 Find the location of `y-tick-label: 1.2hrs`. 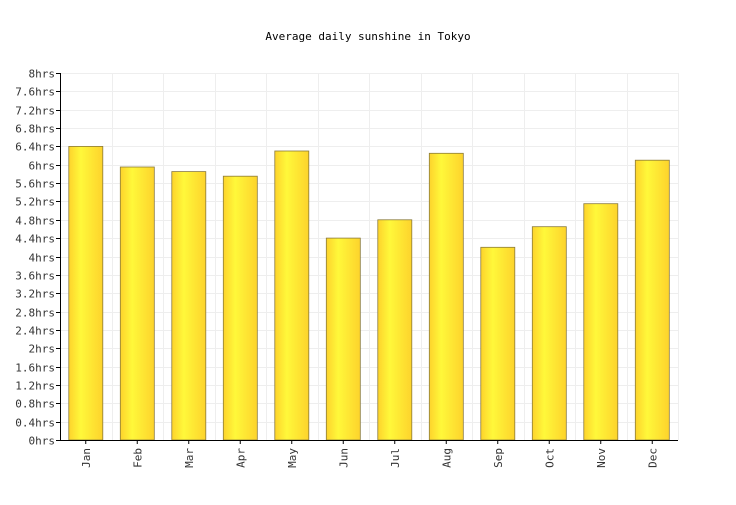

y-tick-label: 1.2hrs is located at coordinates (35, 386).